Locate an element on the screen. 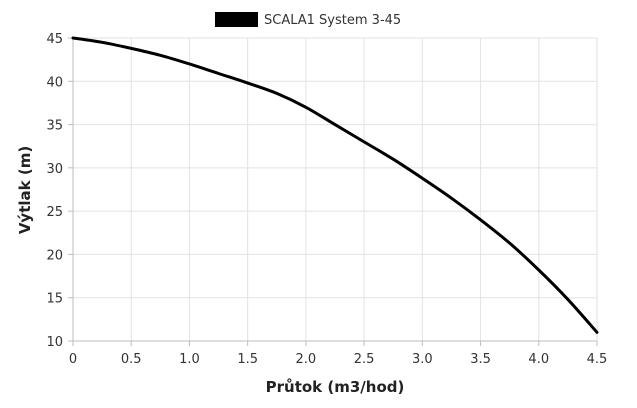 This screenshot has height=408, width=637. y-tick-label: 45 is located at coordinates (54, 39).